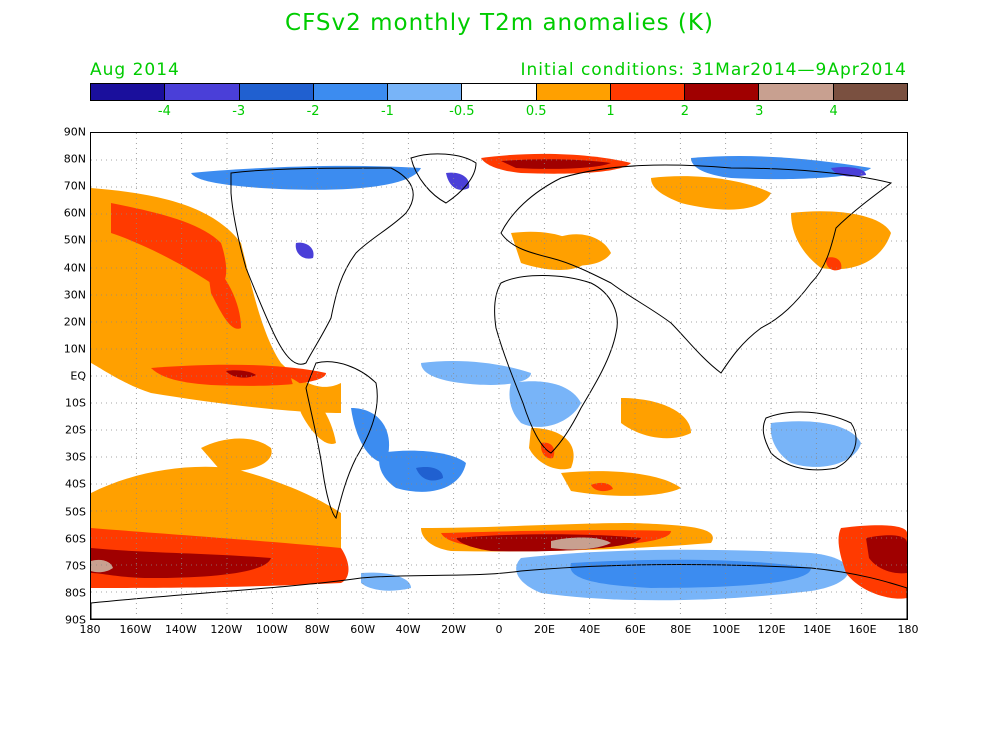  What do you see at coordinates (341, 440) in the screenshot?
I see `coastline-south-america` at bounding box center [341, 440].